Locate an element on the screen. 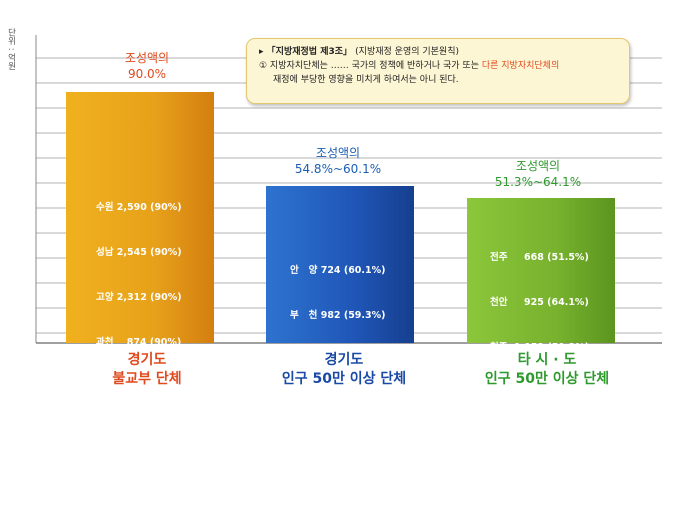 This screenshot has height=505, width=683. bar2-percentage-label: 조성액의 54.8%~60.1% is located at coordinates (338, 161).